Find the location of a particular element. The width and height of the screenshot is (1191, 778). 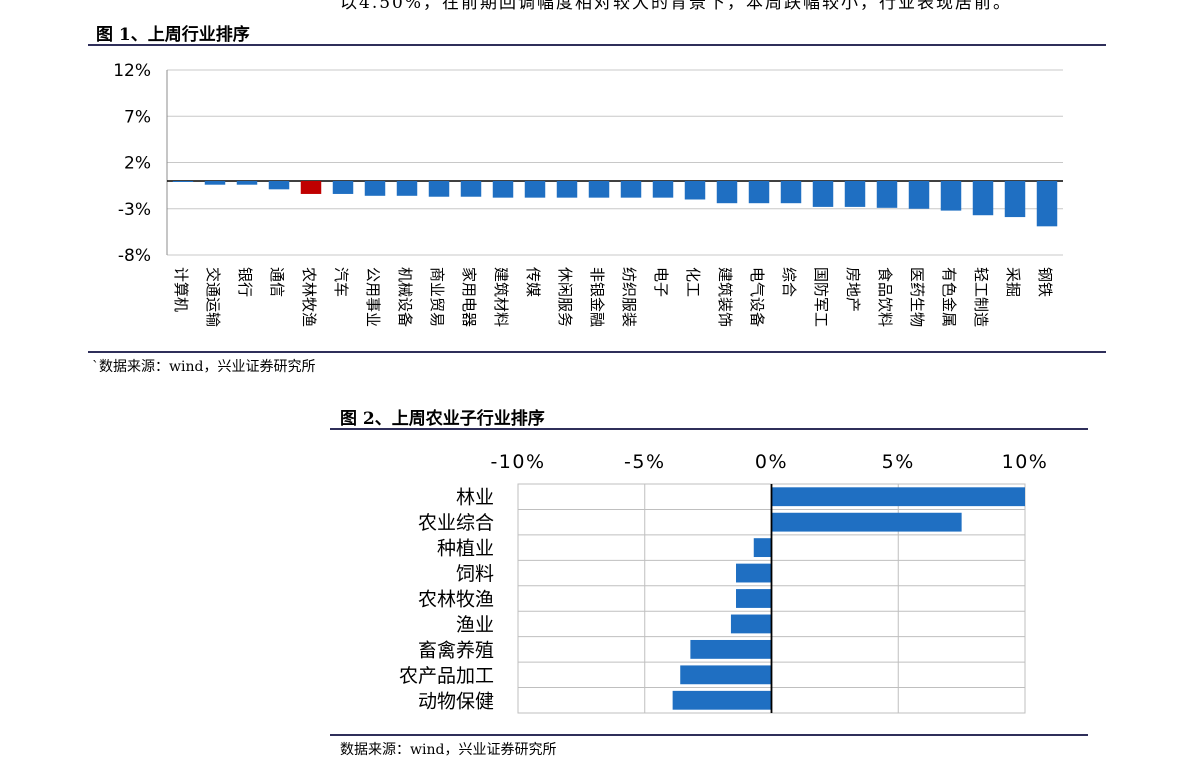

chart1-xtick-label: 综合 is located at coordinates (789, 282).